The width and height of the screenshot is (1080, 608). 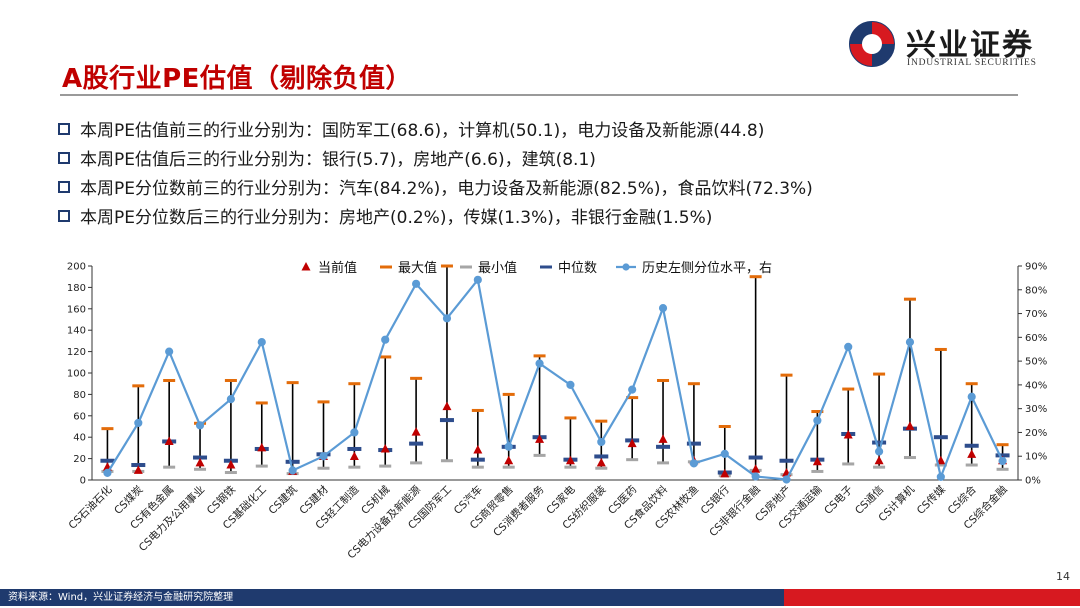 I want to click on left-tick-label: 200, so click(x=76, y=267).